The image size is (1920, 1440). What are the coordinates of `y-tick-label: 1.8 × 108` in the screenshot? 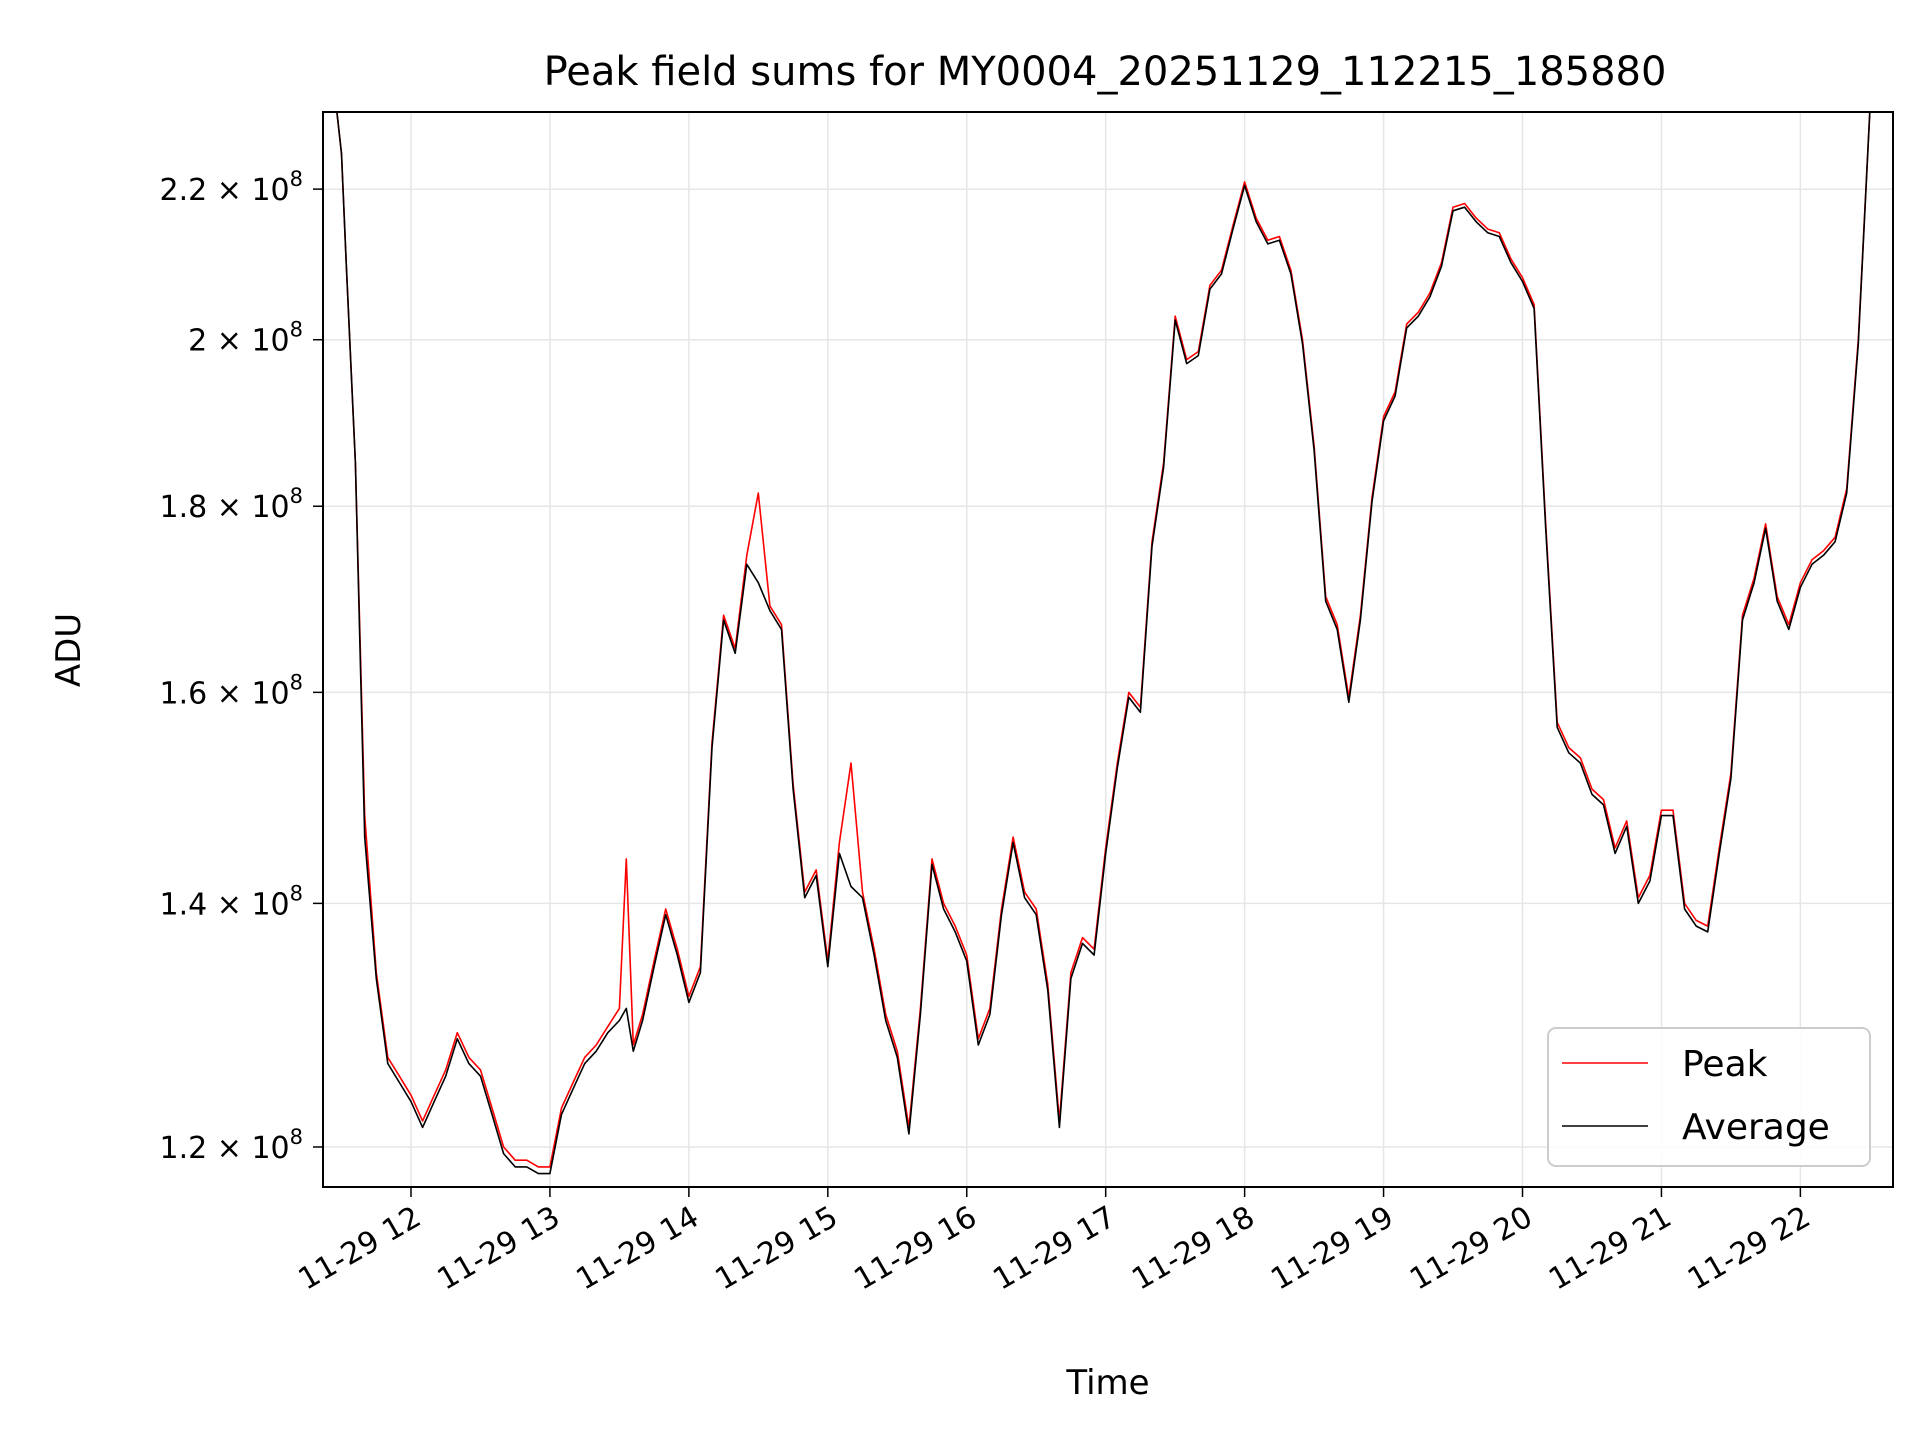 It's located at (231, 504).